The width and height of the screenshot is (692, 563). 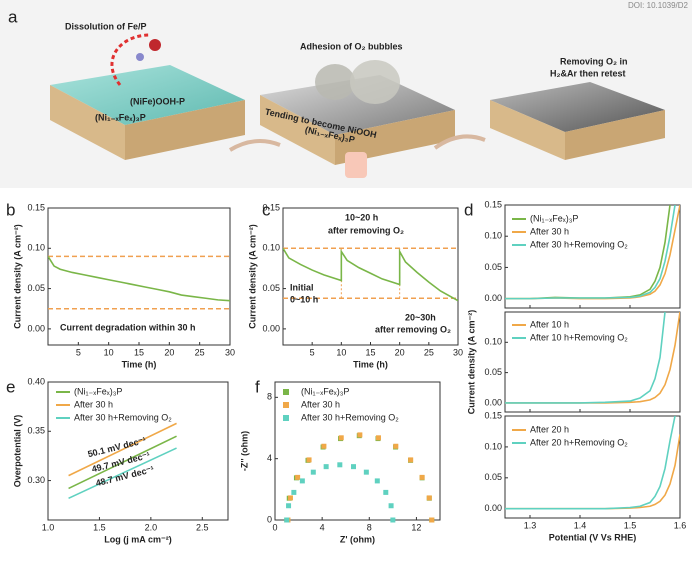 What do you see at coordinates (120, 117) in the screenshot?
I see `layer-label: (Ni₁₋ₓFeₓ)₃P` at bounding box center [120, 117].